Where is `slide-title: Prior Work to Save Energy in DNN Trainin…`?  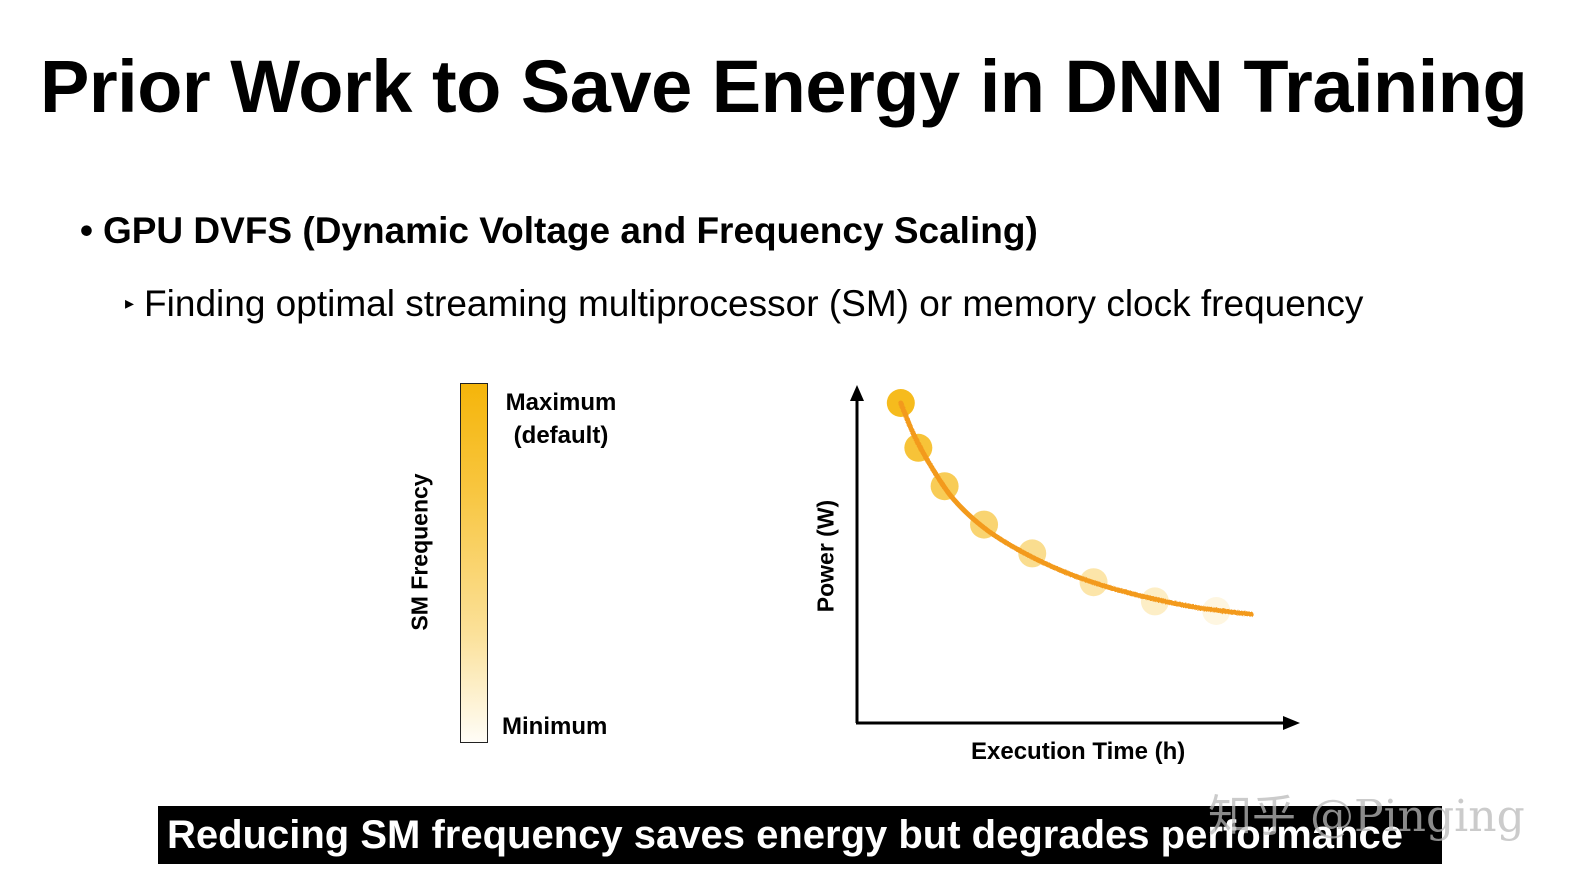
slide-title: Prior Work to Save Energy in DNN Trainin… is located at coordinates (784, 86).